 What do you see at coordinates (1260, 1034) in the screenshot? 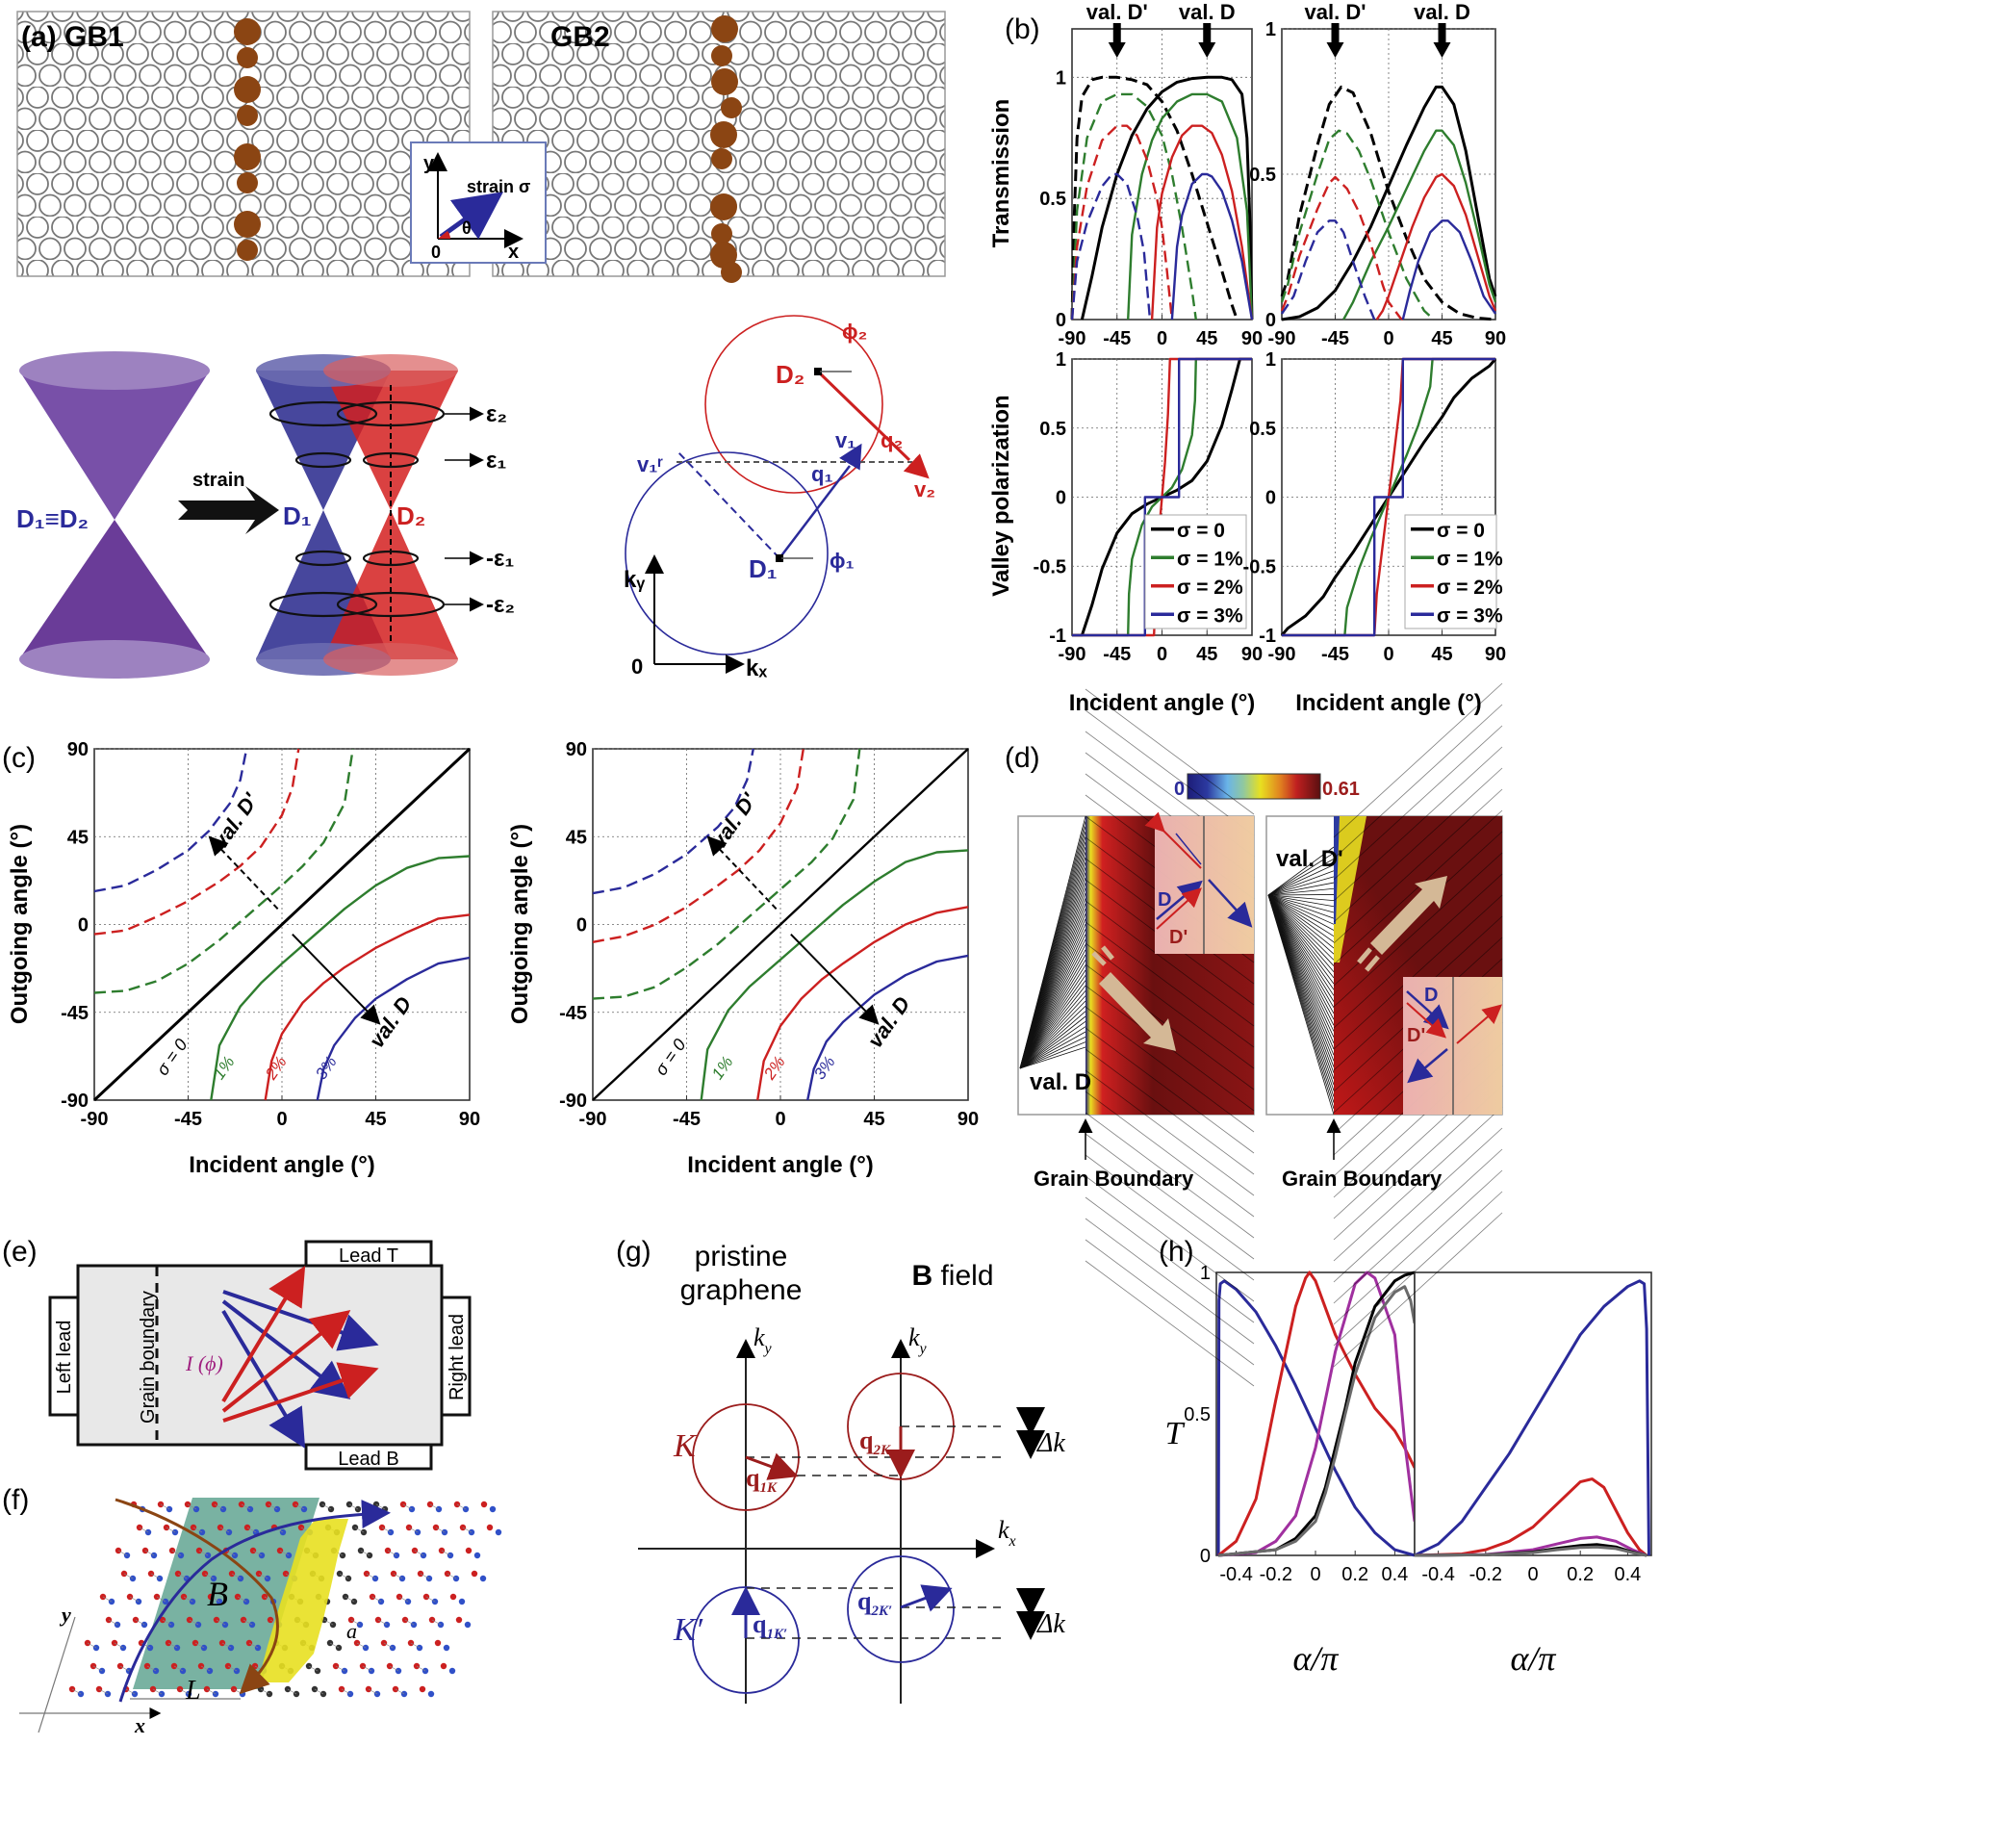
I see `panel-d: 0 0.61 D D' val. D Grain Boundary` at bounding box center [1260, 1034].